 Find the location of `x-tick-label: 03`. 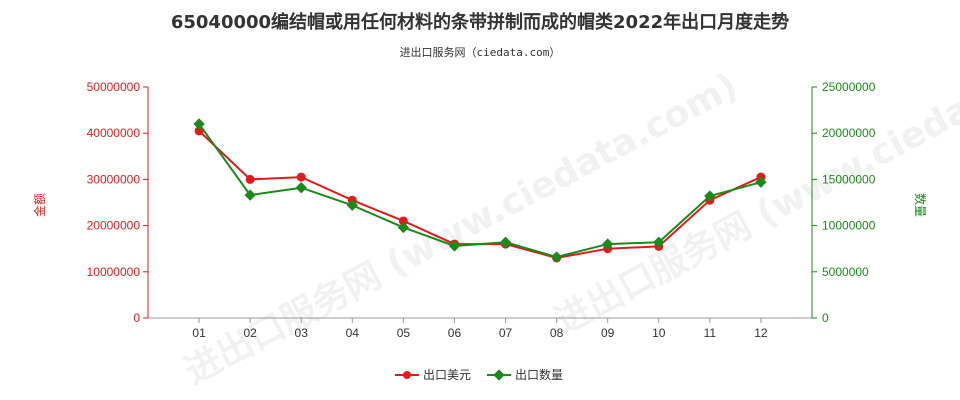

x-tick-label: 03 is located at coordinates (302, 333).